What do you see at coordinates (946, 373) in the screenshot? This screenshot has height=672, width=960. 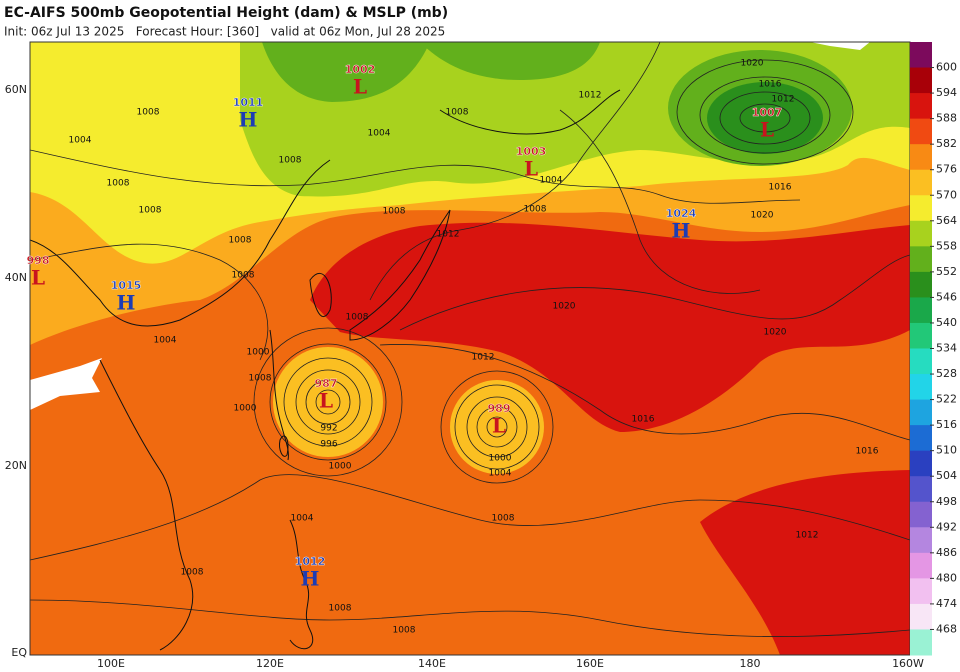 I see `colorbar-label: 528` at bounding box center [946, 373].